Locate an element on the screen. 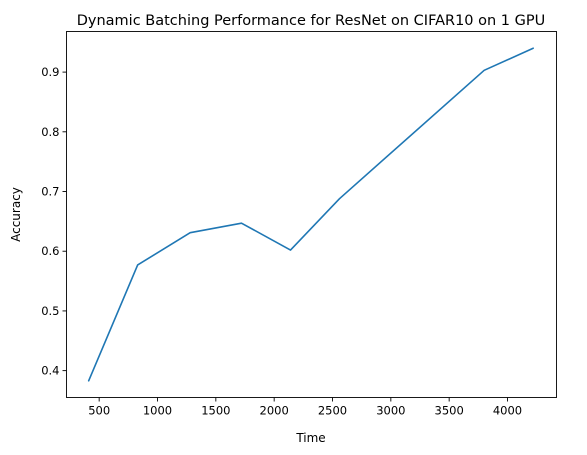  y-axis-label: Accuracy is located at coordinates (16, 214).